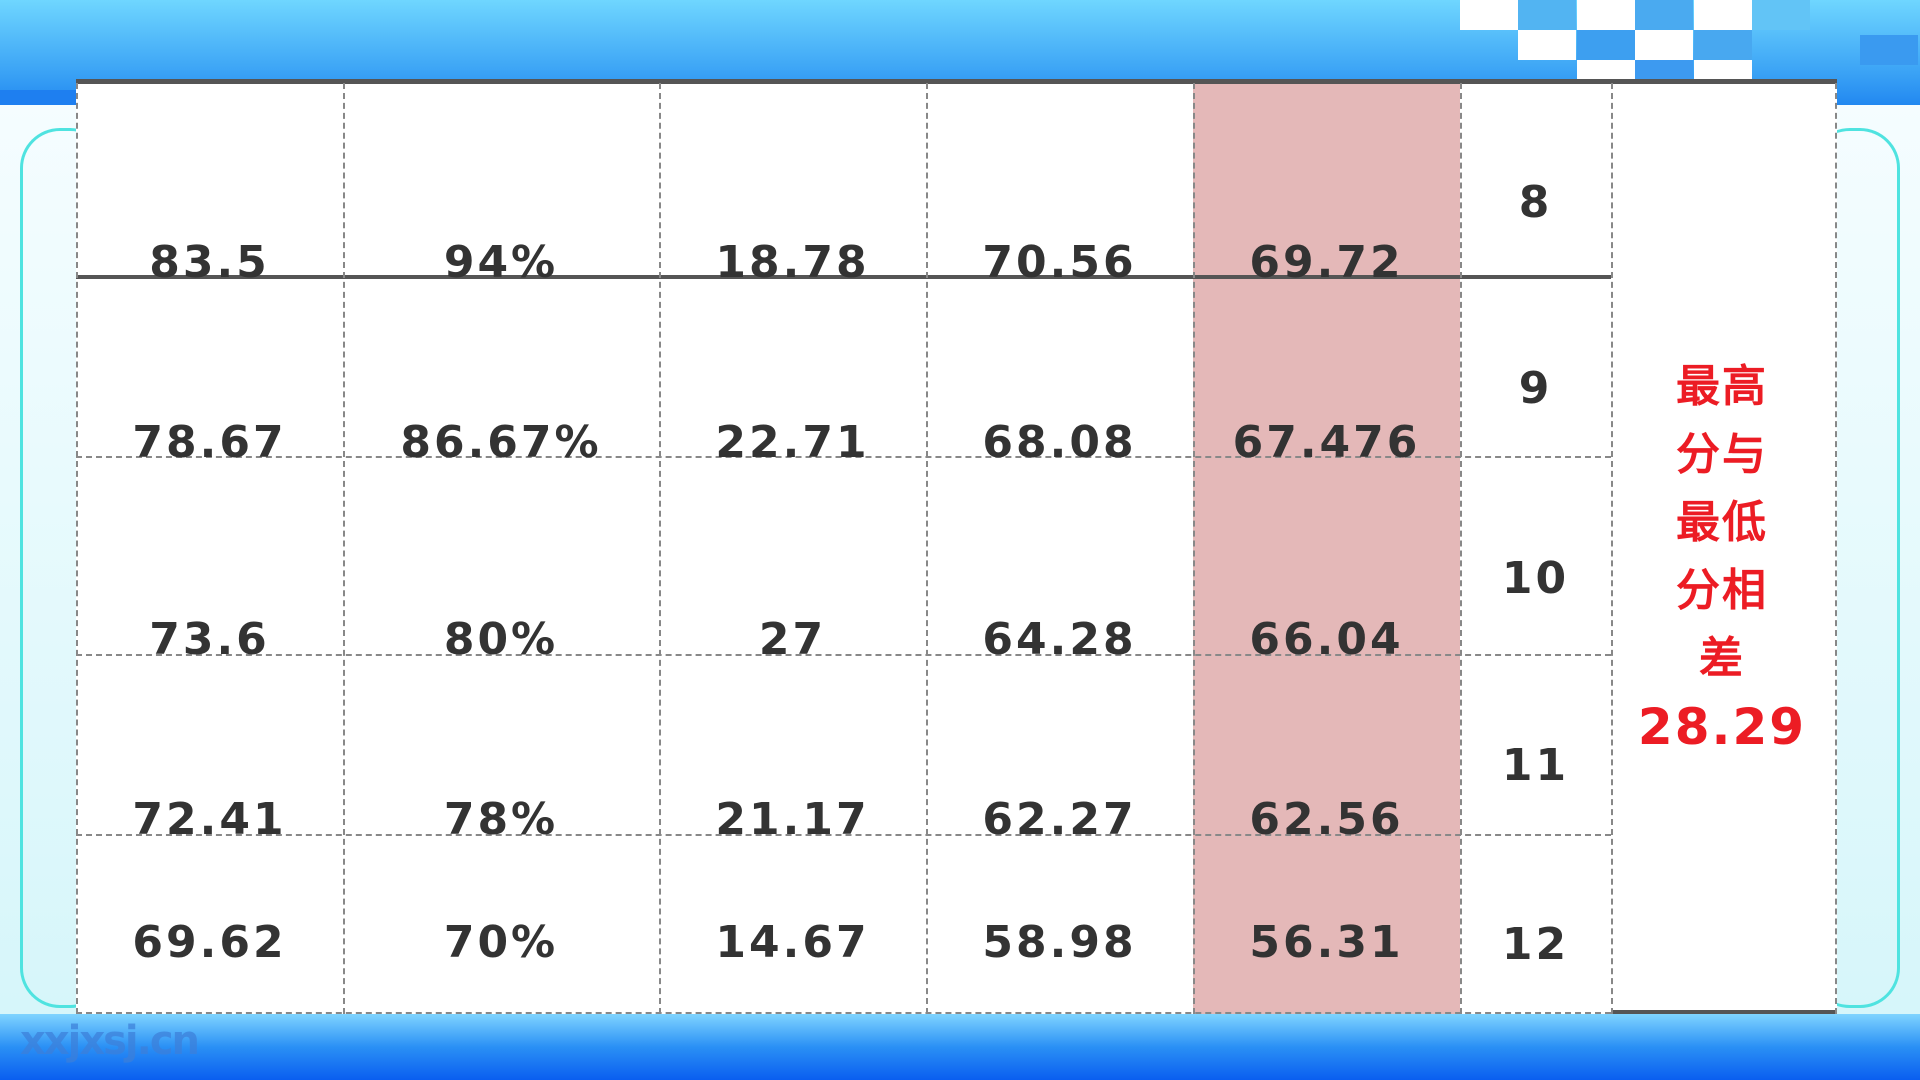  What do you see at coordinates (1326, 639) in the screenshot?
I see `table-cell: 66.04` at bounding box center [1326, 639].